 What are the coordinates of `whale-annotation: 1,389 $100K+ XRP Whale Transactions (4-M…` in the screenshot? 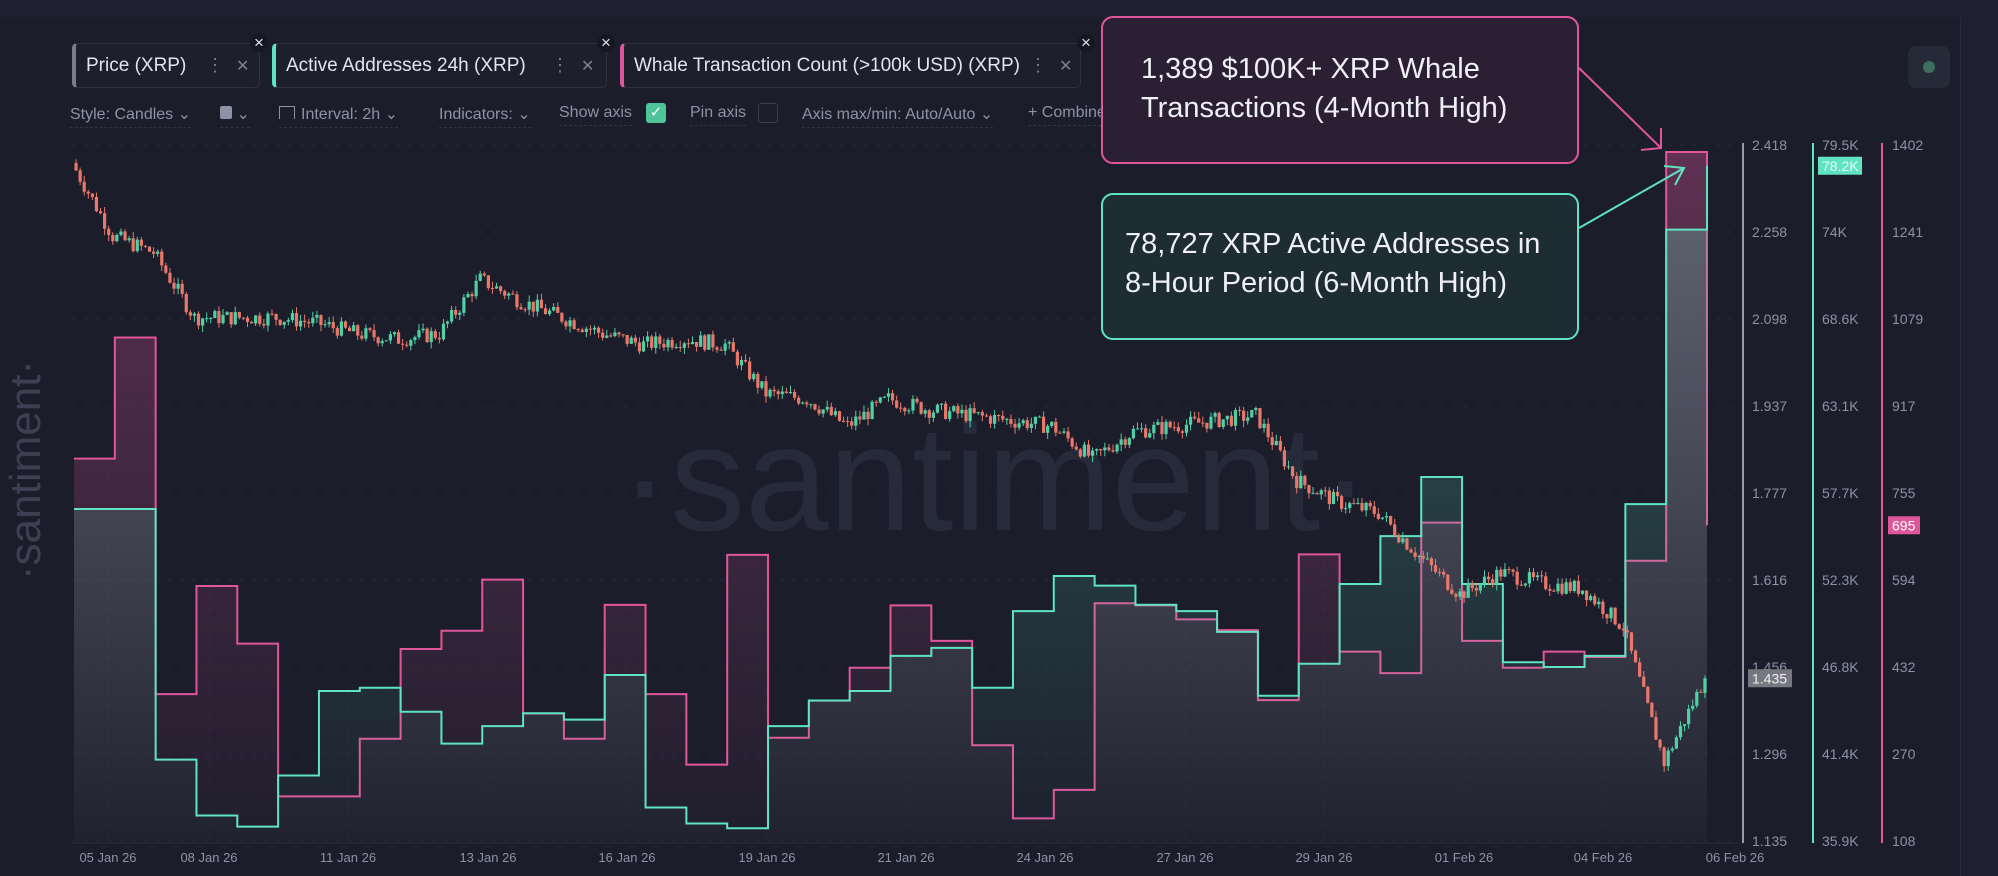 It's located at (1340, 90).